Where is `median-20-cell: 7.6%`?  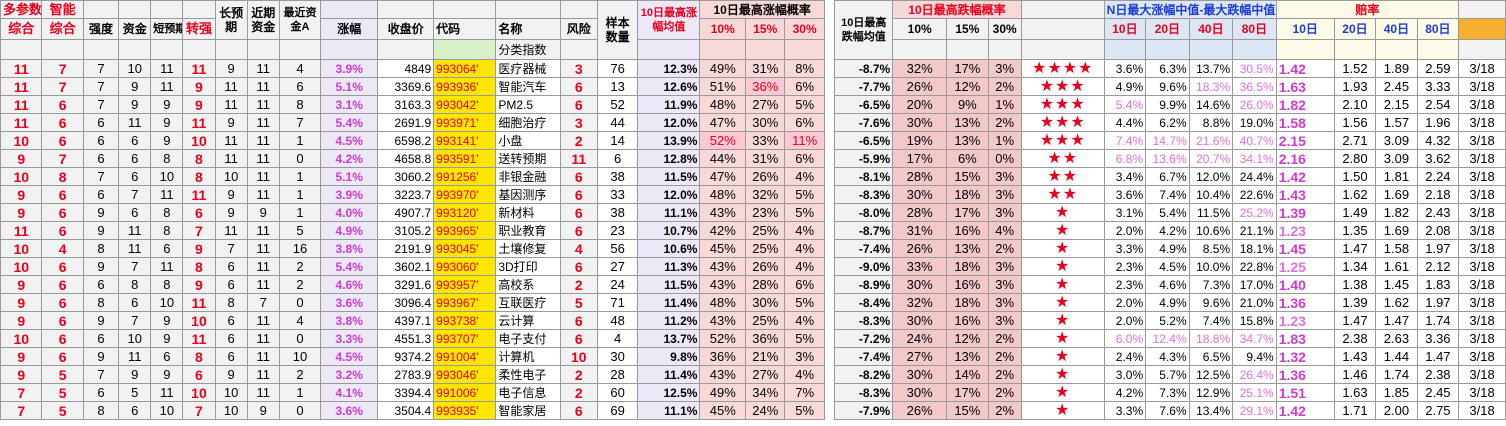
median-20-cell: 7.6% is located at coordinates (1167, 410).